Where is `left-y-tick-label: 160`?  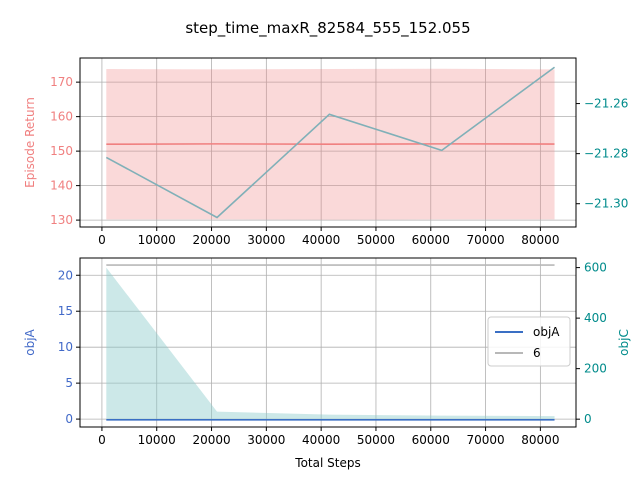
left-y-tick-label: 160 is located at coordinates (61, 117).